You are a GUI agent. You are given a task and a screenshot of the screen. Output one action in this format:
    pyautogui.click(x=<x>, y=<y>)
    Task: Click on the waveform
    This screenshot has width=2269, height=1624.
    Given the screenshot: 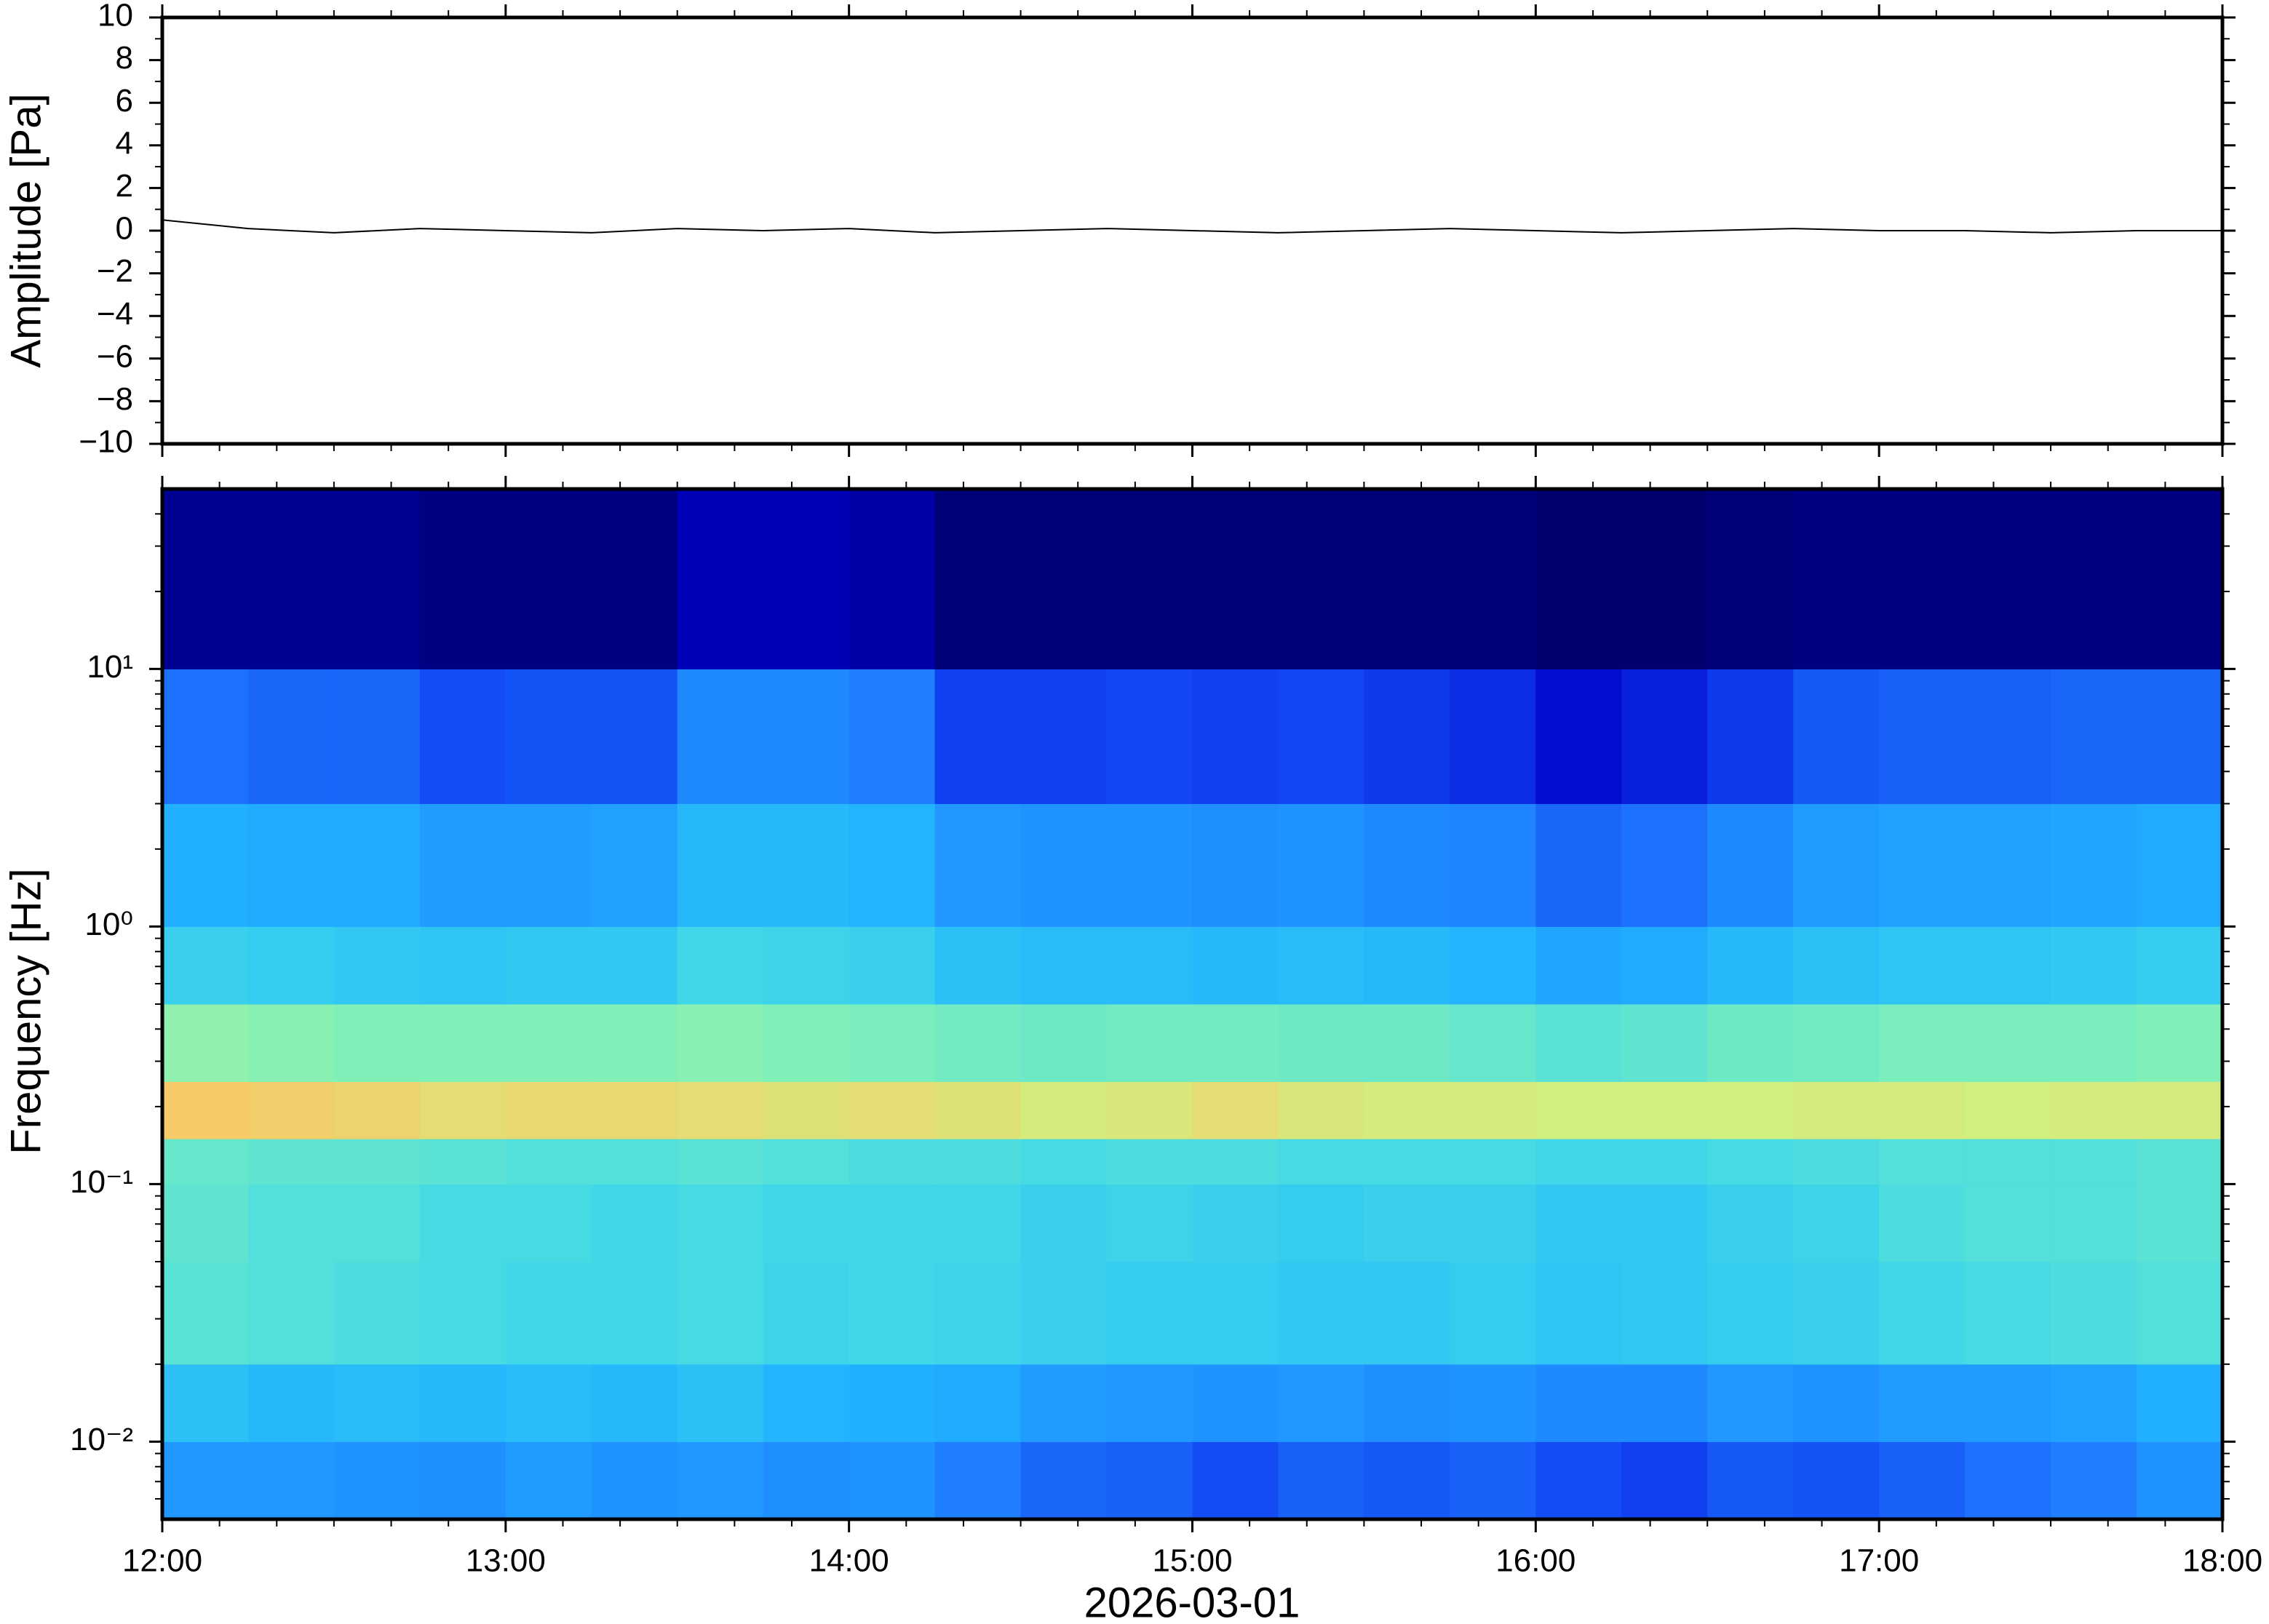 What is the action you would take?
    pyautogui.click(x=1192, y=226)
    